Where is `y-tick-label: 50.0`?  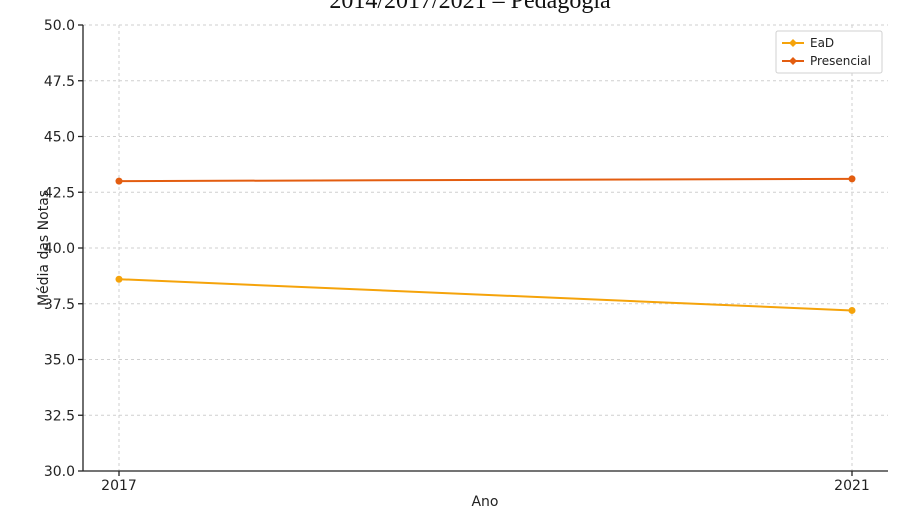 y-tick-label: 50.0 is located at coordinates (59, 26).